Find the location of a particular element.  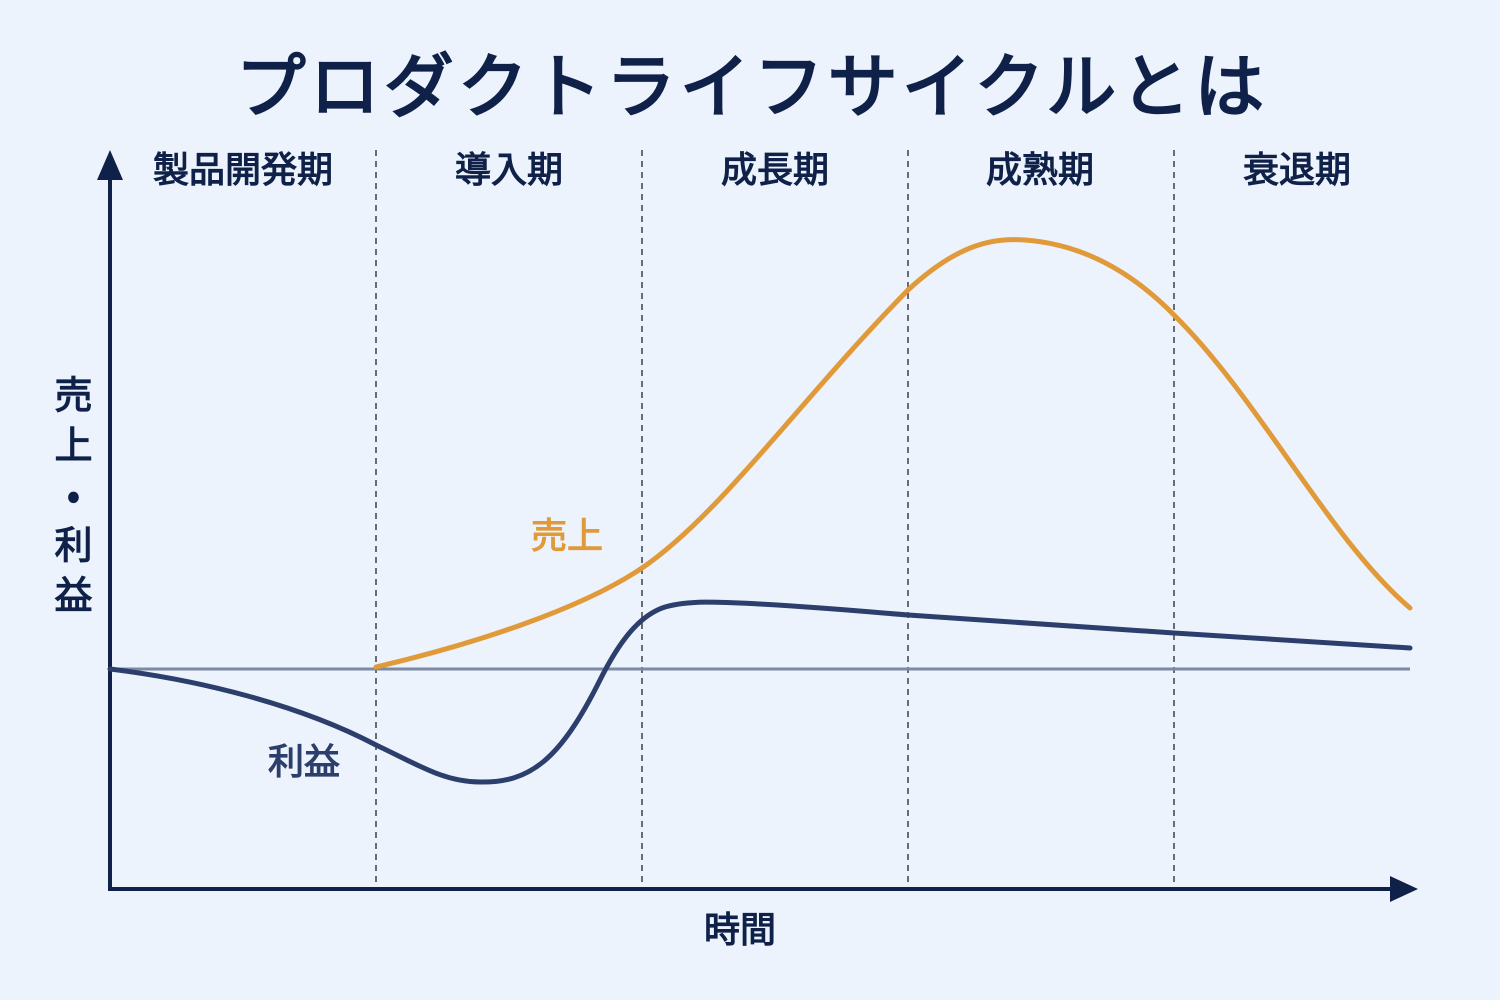

phase-label: 成熟期 is located at coordinates (1040, 170).